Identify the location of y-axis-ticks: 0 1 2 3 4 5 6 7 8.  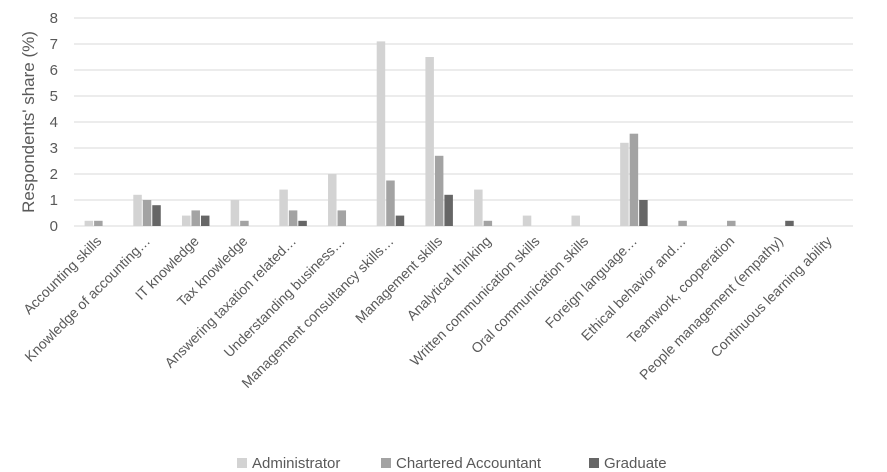
(54, 122).